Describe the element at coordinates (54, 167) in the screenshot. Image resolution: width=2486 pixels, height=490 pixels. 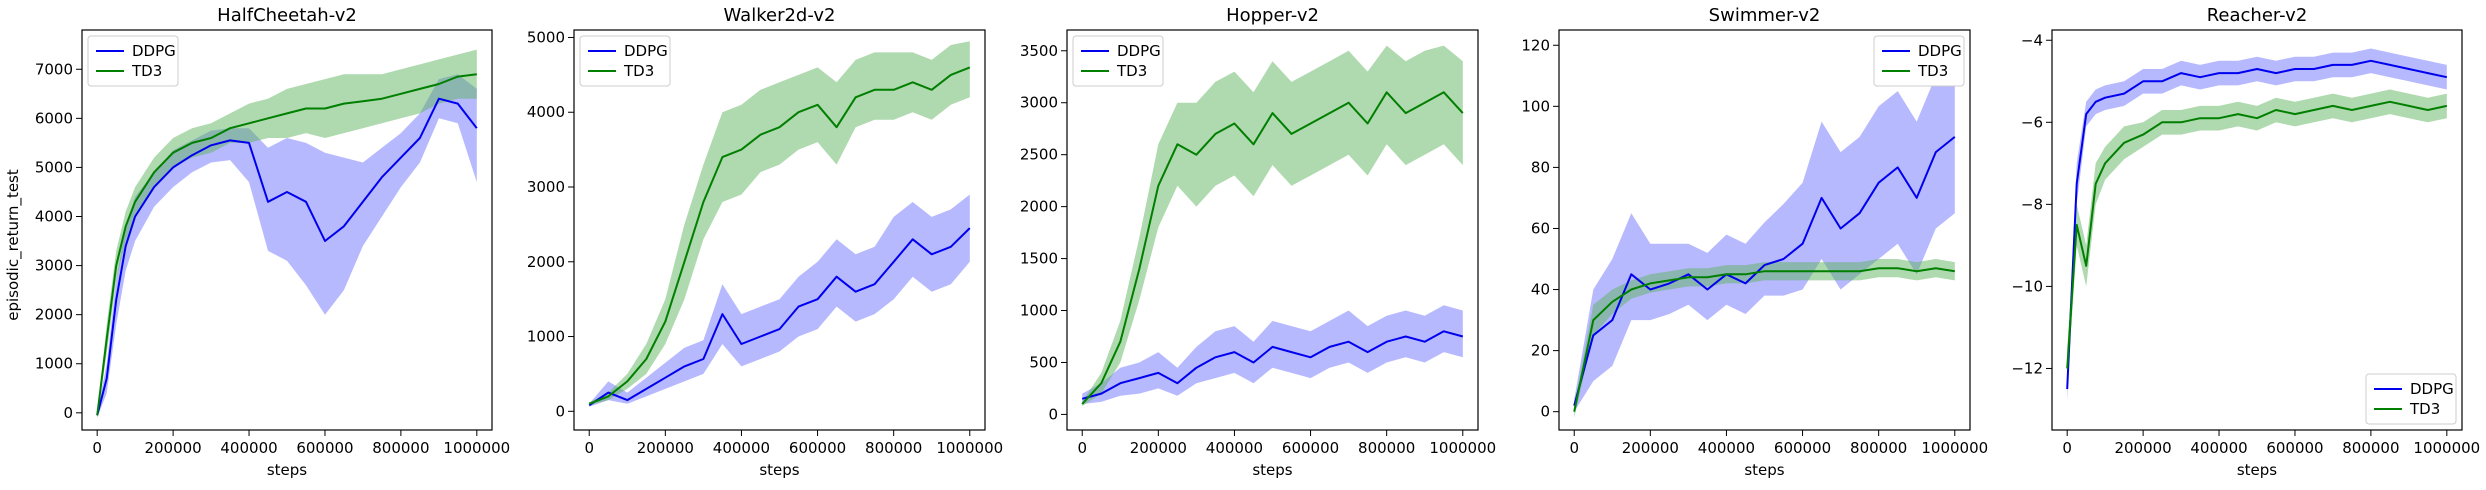
I see `y-tick-label: 5000` at that location.